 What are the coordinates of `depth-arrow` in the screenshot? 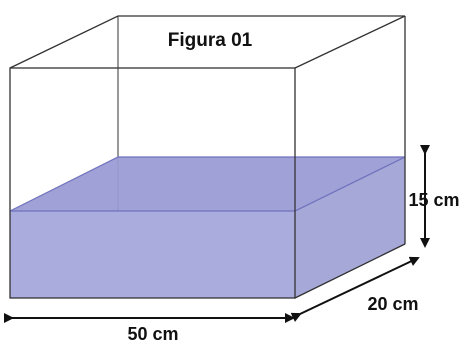 It's located at (355, 289).